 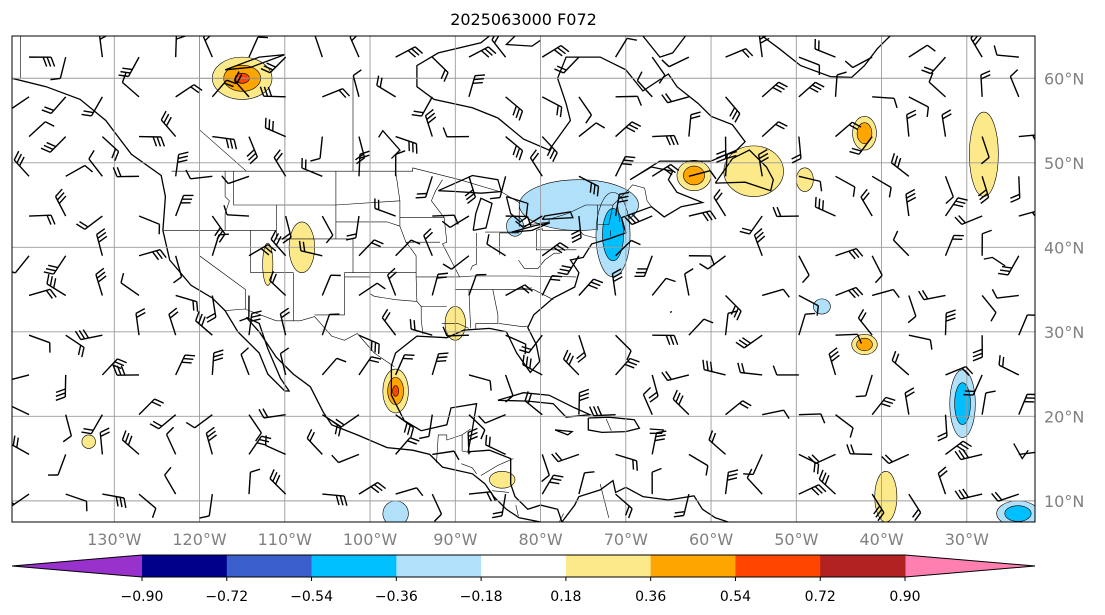 I want to click on lat-tick-label: 40°N, so click(x=1064, y=247).